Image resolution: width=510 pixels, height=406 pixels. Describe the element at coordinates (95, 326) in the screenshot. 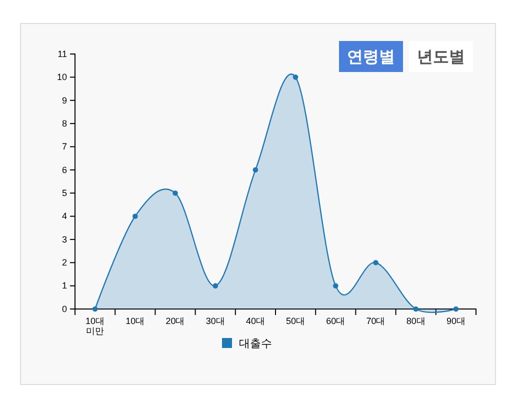

I see `x-tick-label: 10대 미만` at that location.